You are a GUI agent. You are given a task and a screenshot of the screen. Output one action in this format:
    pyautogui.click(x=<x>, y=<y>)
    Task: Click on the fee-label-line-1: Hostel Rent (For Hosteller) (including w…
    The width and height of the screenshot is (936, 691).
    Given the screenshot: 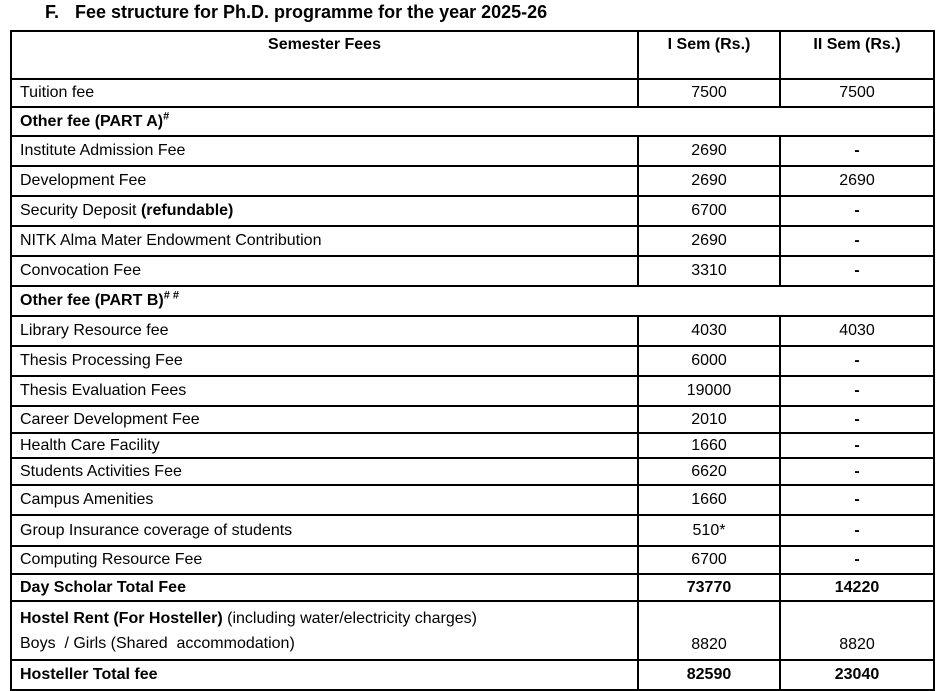 What is the action you would take?
    pyautogui.click(x=326, y=618)
    